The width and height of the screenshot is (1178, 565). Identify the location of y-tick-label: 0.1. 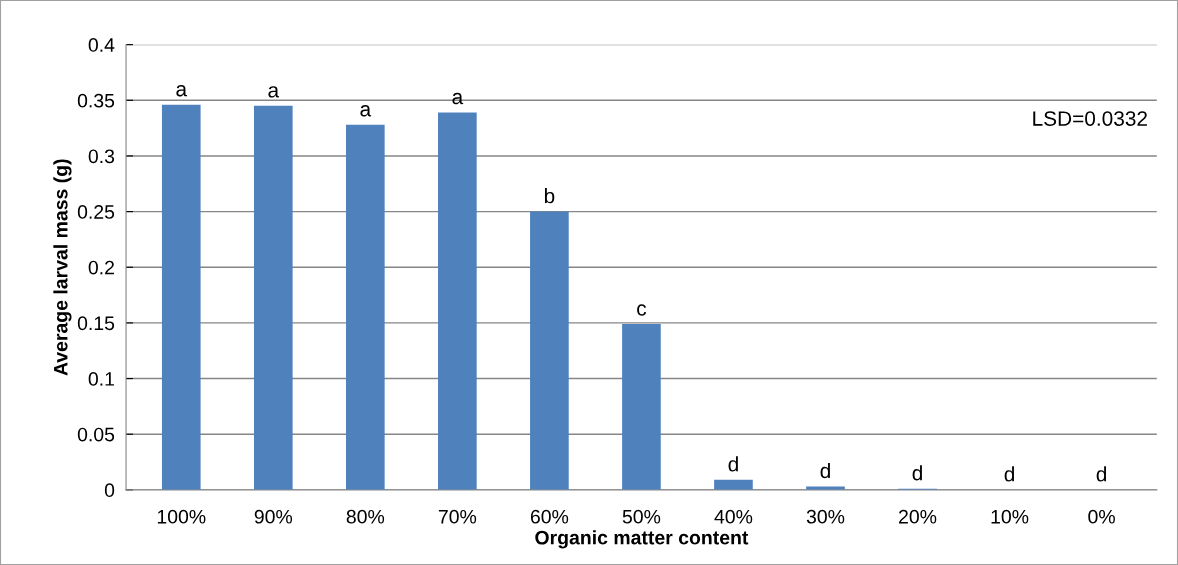
(101, 379).